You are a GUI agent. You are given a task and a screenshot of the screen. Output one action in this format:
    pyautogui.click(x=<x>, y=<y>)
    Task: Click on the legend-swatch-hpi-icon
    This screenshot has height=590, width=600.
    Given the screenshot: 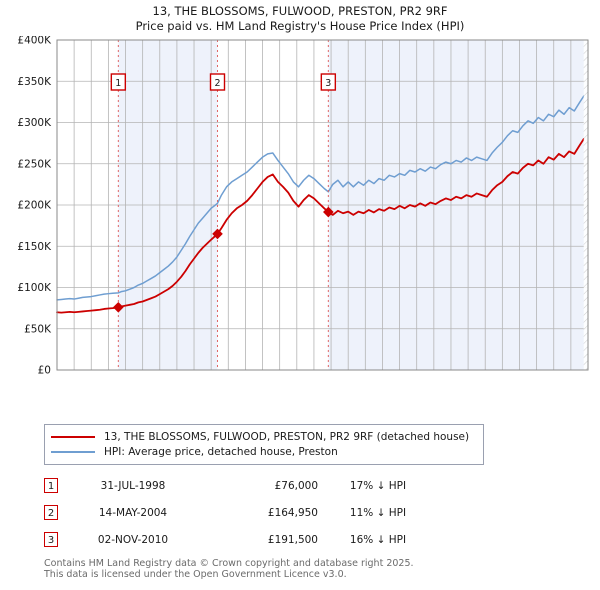 What is the action you would take?
    pyautogui.click(x=73, y=451)
    